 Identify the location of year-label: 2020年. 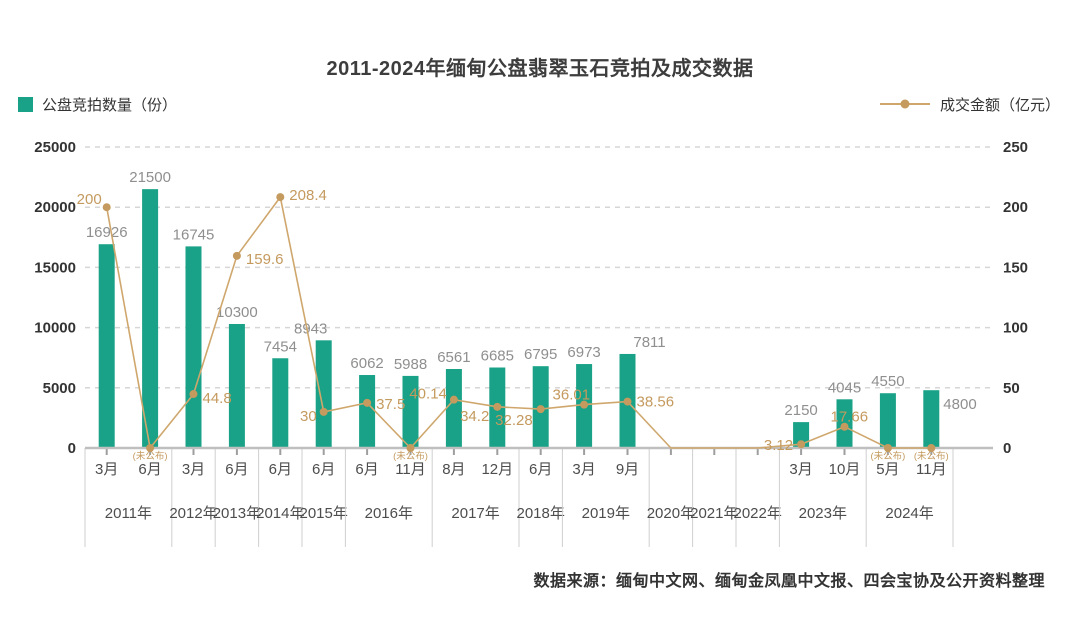
(671, 513).